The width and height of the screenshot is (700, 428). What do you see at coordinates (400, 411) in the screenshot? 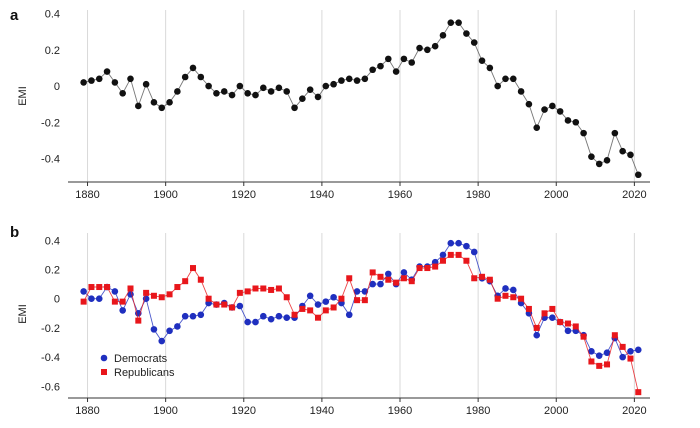
I see `x-tick-label: 1960` at bounding box center [400, 411].